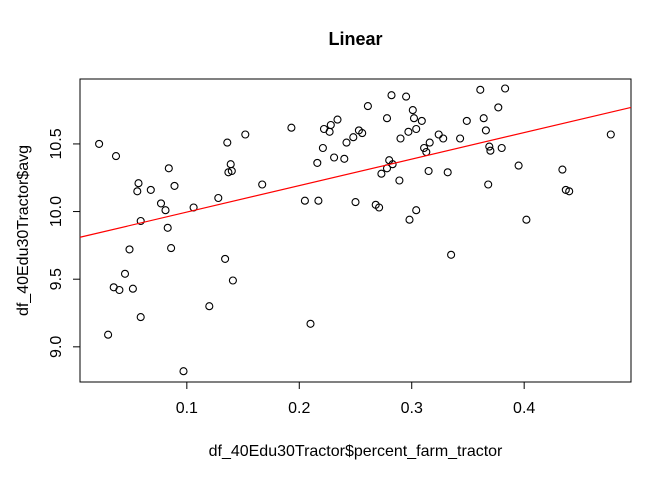 The height and width of the screenshot is (480, 672). I want to click on x-axis-label: df_40Edu30Tractor$percent_farm_tractor, so click(356, 451).